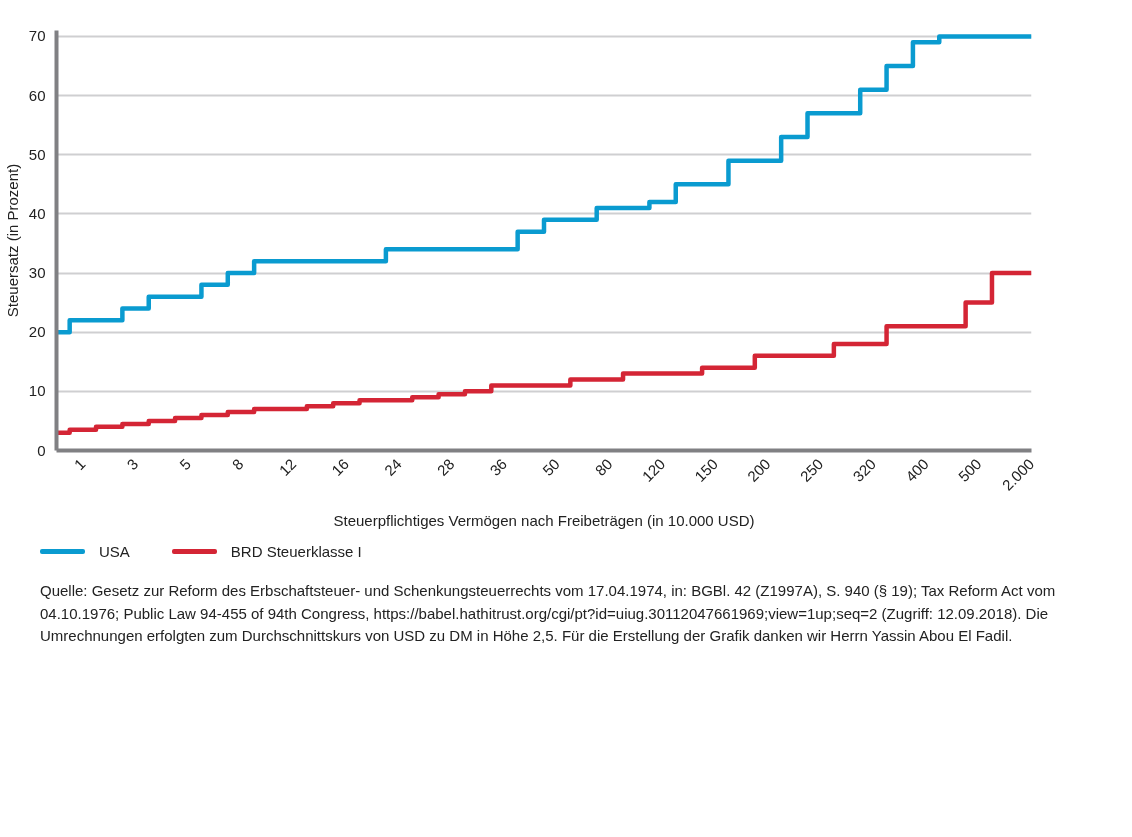  I want to click on x-tick-label: 500, so click(969, 470).